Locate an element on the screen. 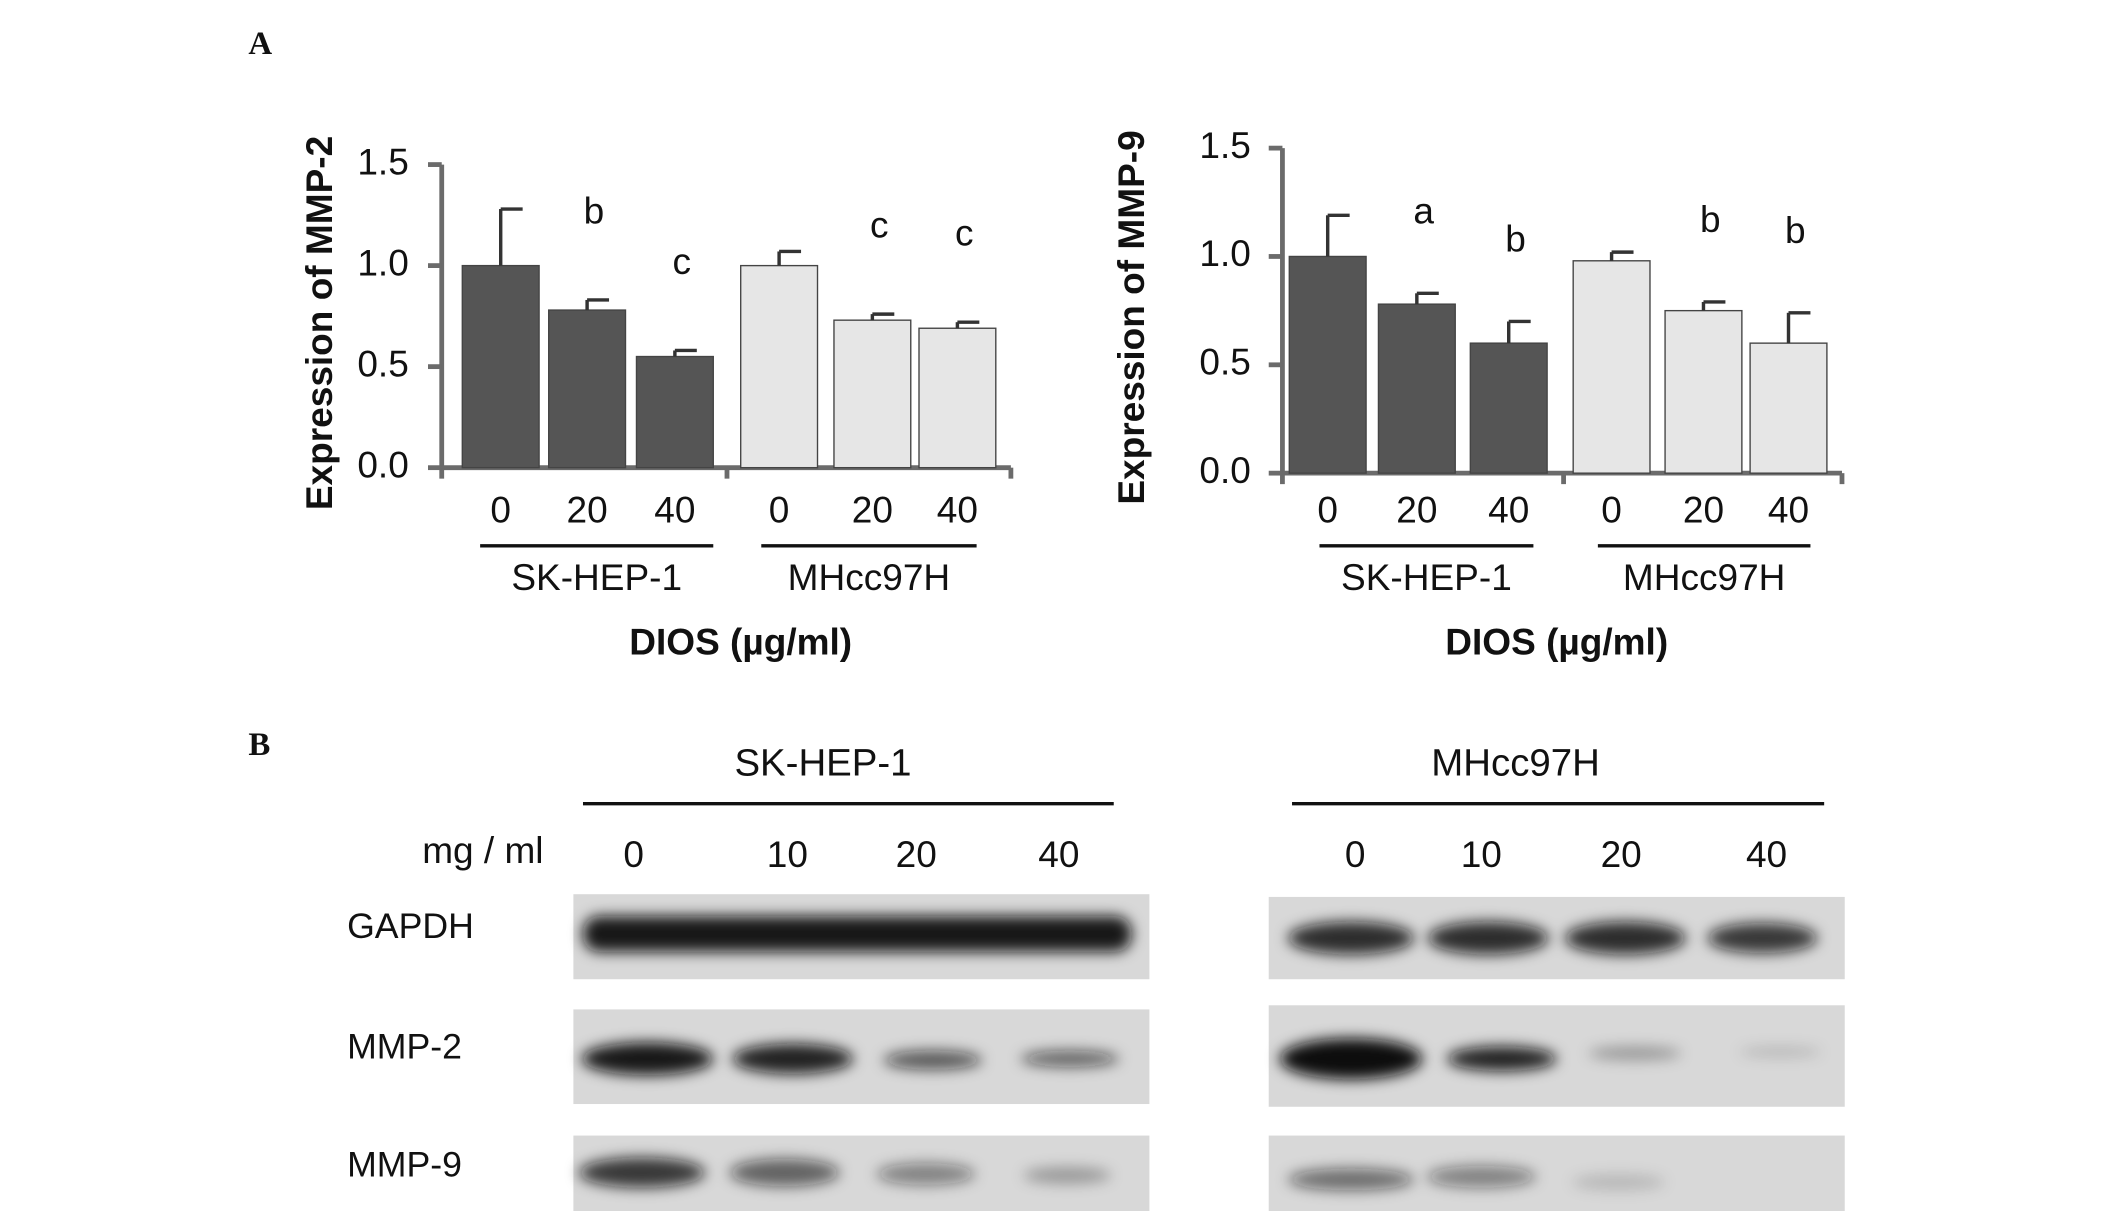 Image resolution: width=2126 pixels, height=1211 pixels. cell-line-header: SK-HEP-1 is located at coordinates (822, 762).